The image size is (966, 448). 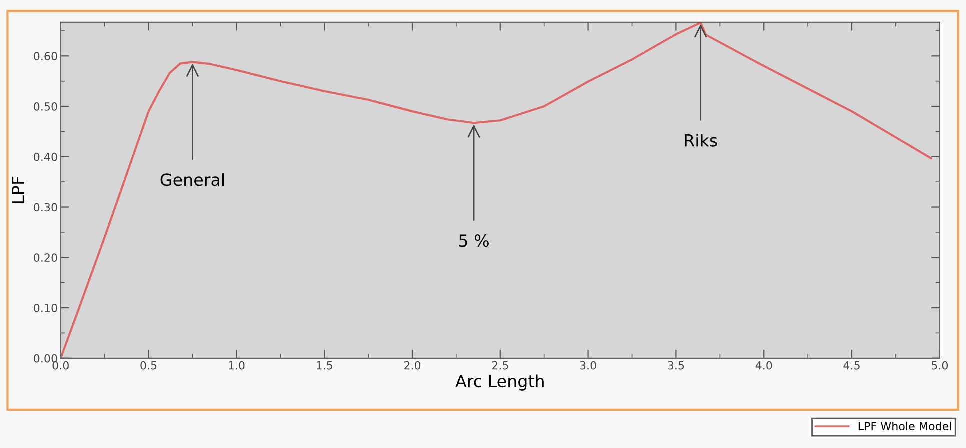 What do you see at coordinates (46, 358) in the screenshot?
I see `y-tick-label: 0.00` at bounding box center [46, 358].